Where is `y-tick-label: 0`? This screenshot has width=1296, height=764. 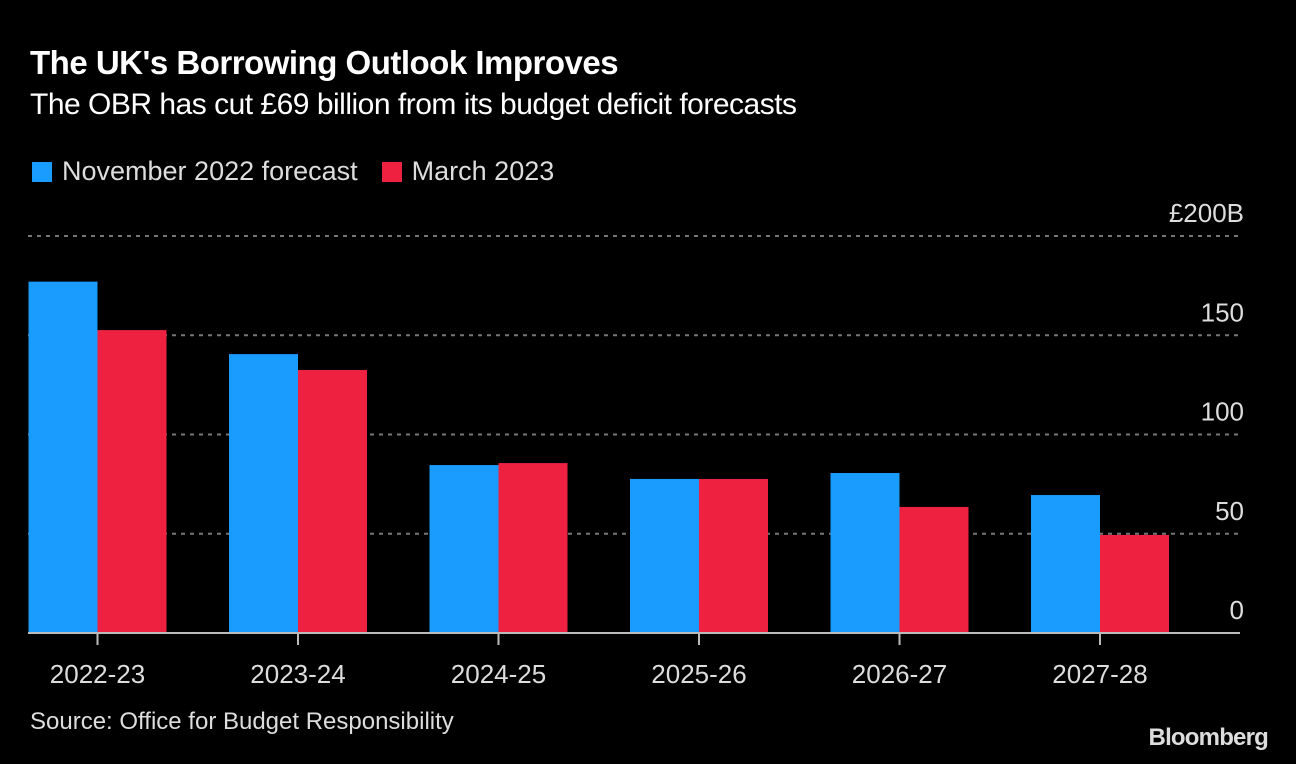 y-tick-label: 0 is located at coordinates (1237, 610).